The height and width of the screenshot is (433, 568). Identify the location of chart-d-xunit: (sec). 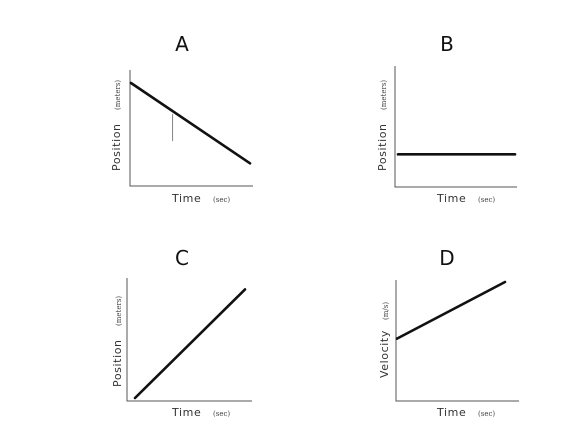
(486, 414).